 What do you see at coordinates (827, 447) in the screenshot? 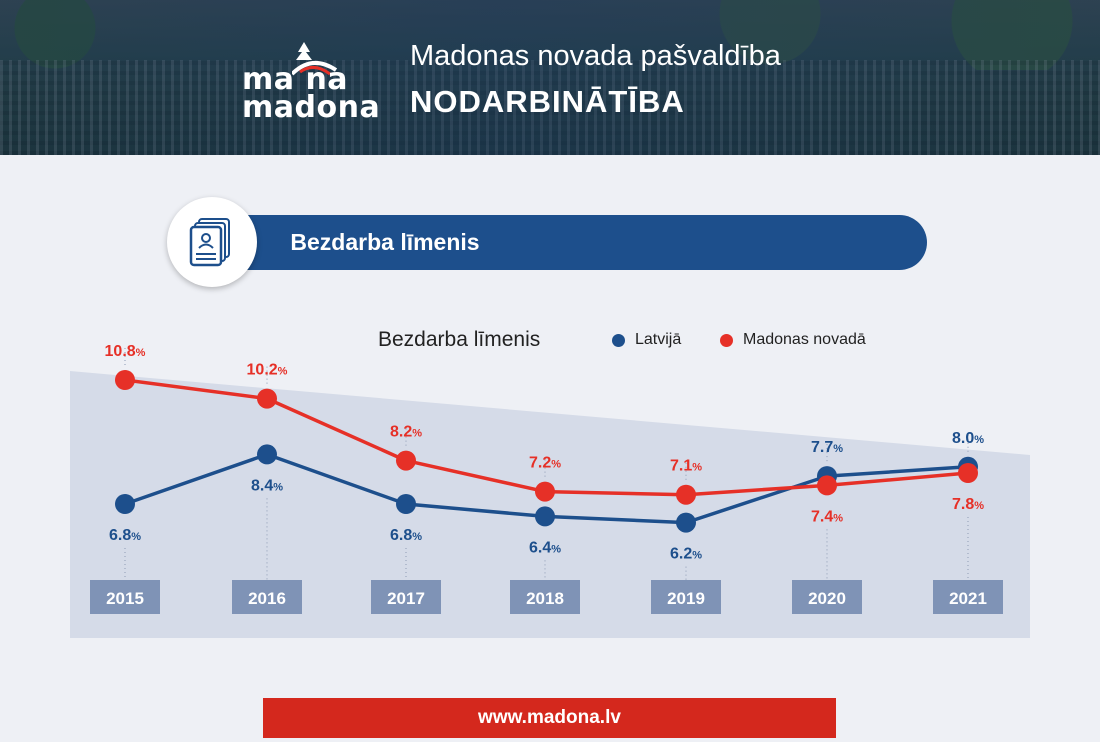
I see `data-label-latvija: 7.7%` at bounding box center [827, 447].